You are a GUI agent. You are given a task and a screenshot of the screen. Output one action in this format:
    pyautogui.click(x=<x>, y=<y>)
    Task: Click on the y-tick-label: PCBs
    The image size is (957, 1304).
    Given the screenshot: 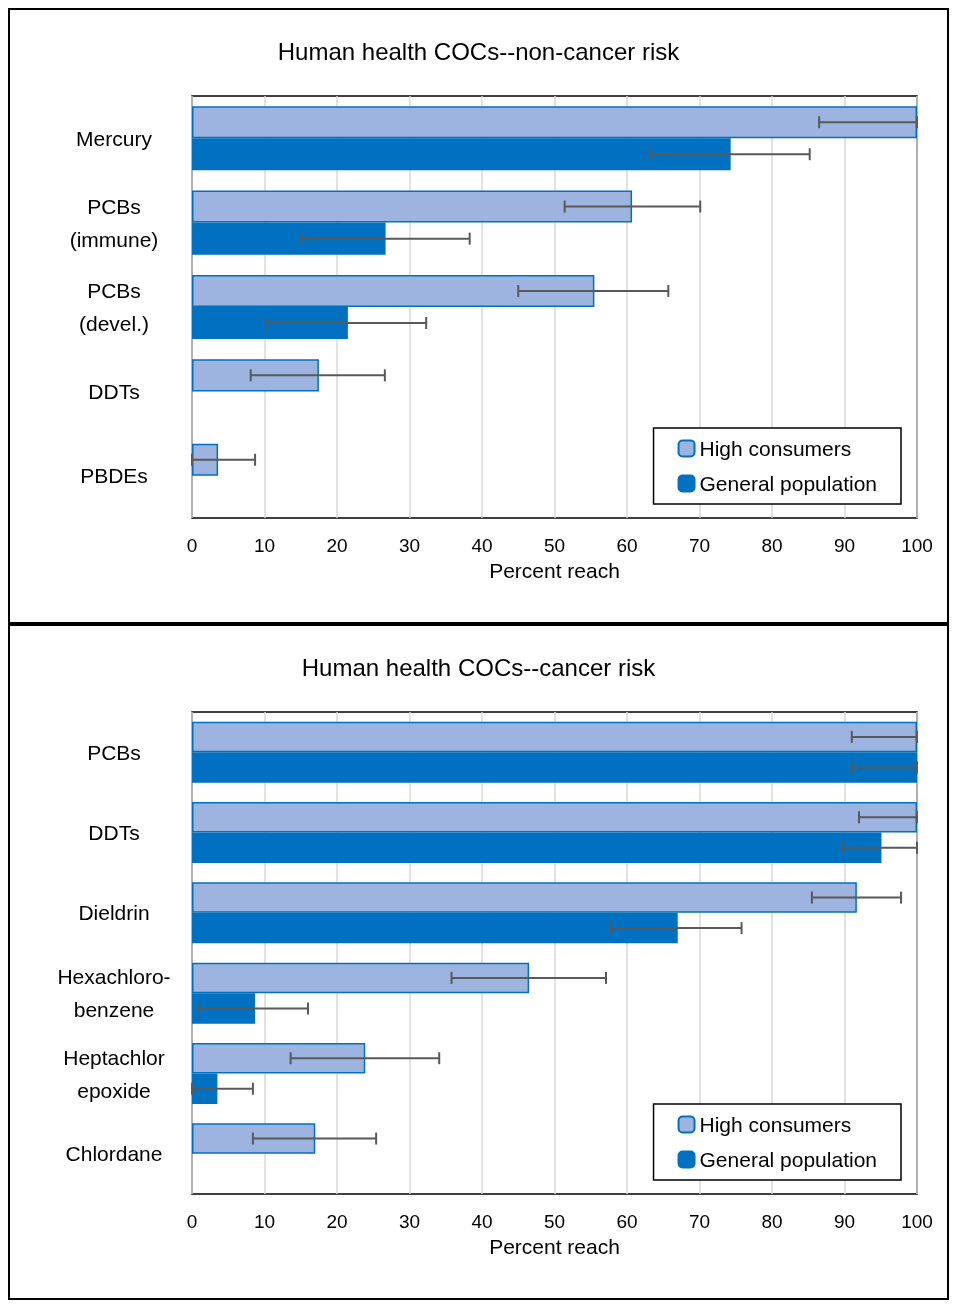 What is the action you would take?
    pyautogui.click(x=114, y=752)
    